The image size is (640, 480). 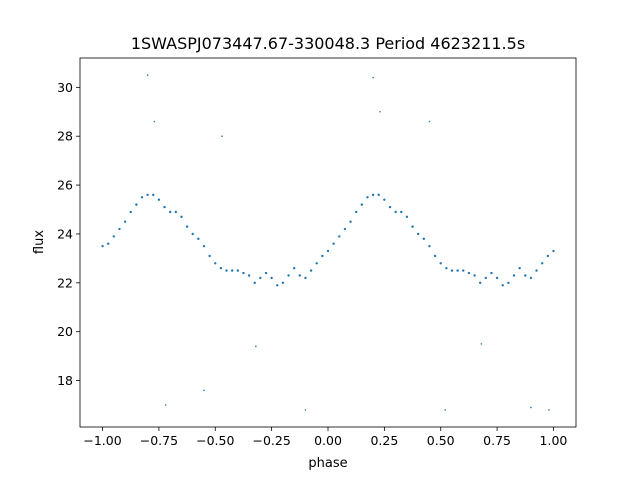 I want to click on y-tick-label: 22, so click(x=65, y=282).